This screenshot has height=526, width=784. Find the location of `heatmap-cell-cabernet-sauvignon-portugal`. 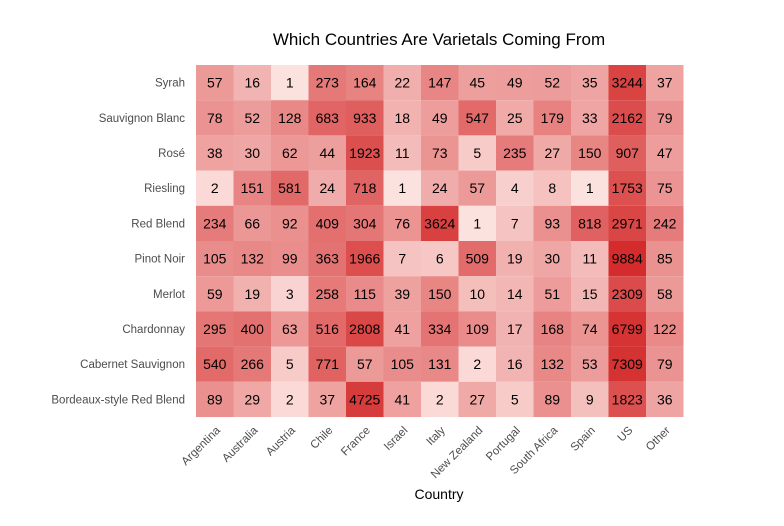

heatmap-cell-cabernet-sauvignon-portugal is located at coordinates (515, 364).